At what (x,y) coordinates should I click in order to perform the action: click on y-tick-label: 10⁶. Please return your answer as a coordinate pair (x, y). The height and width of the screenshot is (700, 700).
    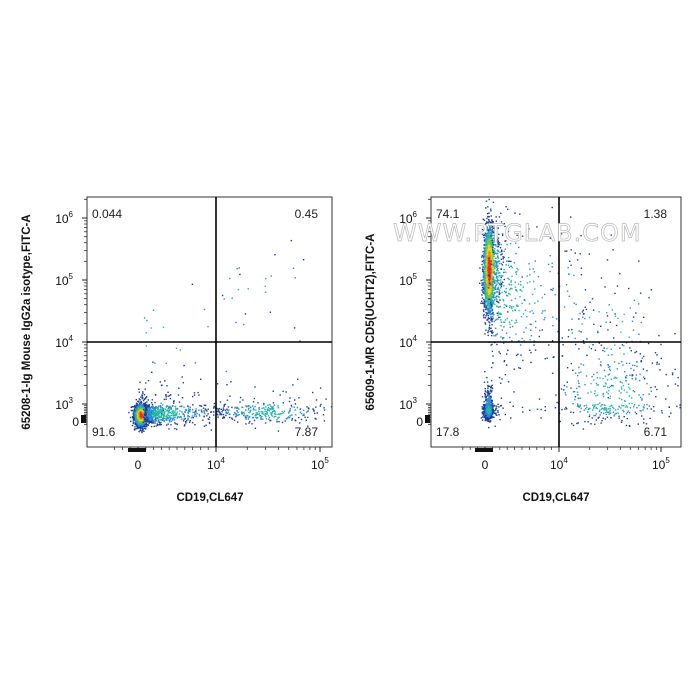
    Looking at the image, I should click on (64, 218).